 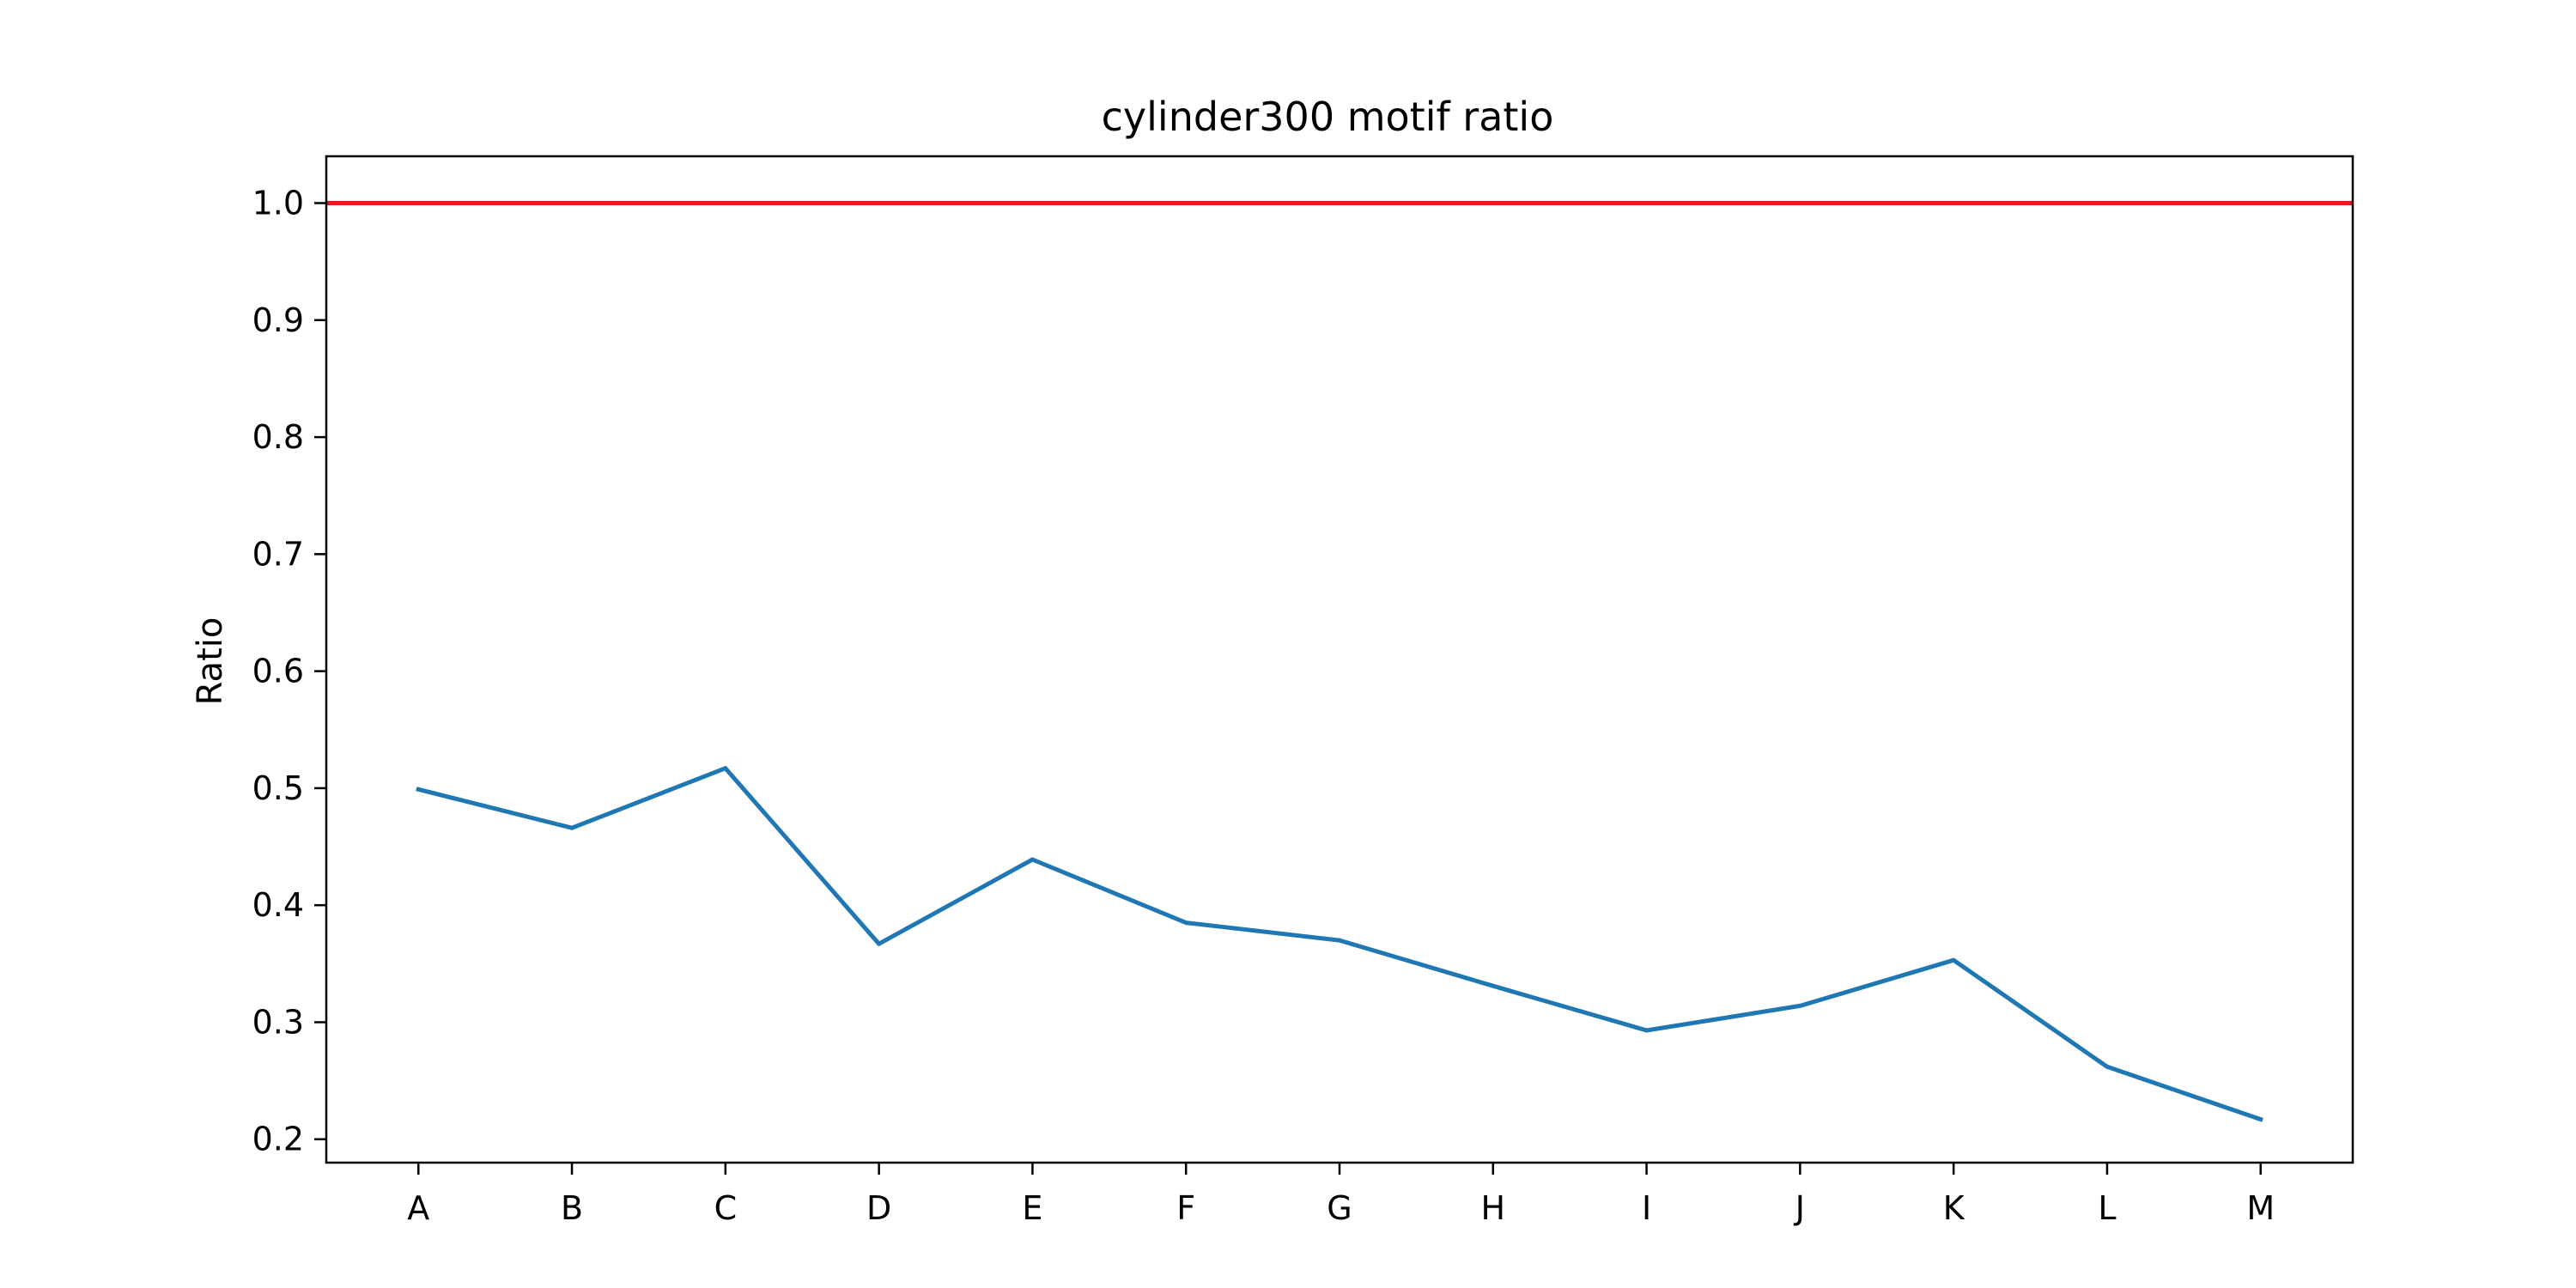 I want to click on y-tick-label: 1.0, so click(x=278, y=203).